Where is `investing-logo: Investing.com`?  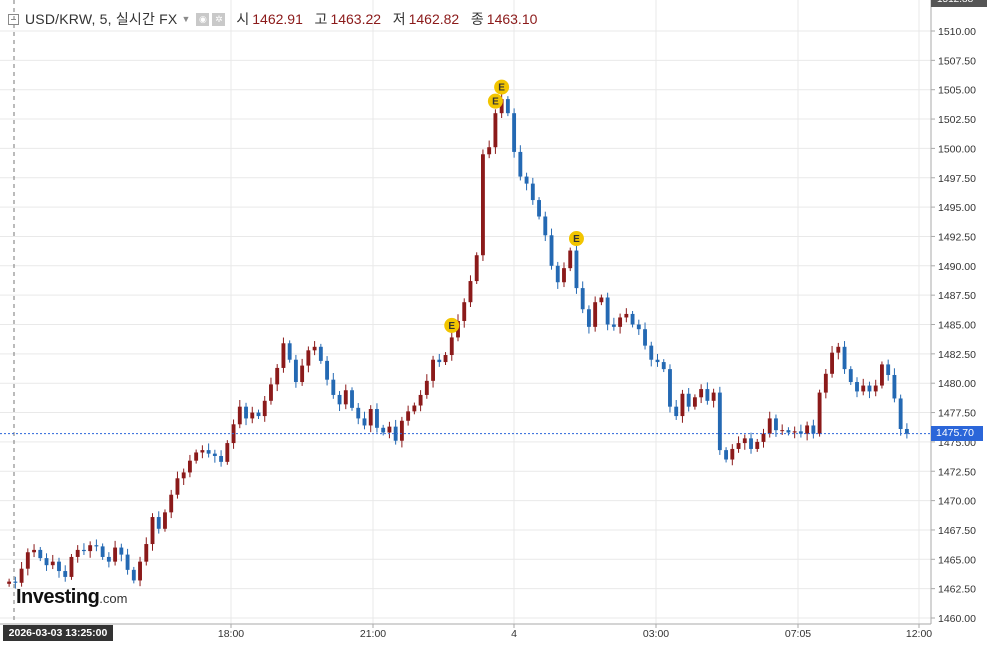 investing-logo: Investing.com is located at coordinates (71, 597).